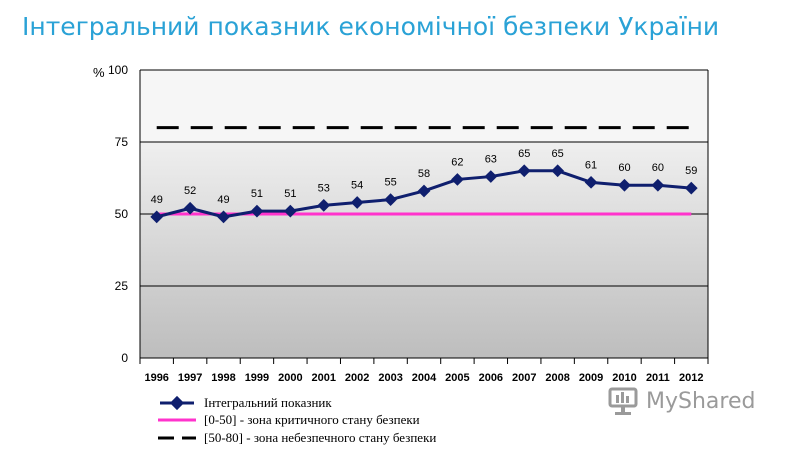 Image resolution: width=800 pixels, height=450 pixels. I want to click on data-label: 53, so click(324, 188).